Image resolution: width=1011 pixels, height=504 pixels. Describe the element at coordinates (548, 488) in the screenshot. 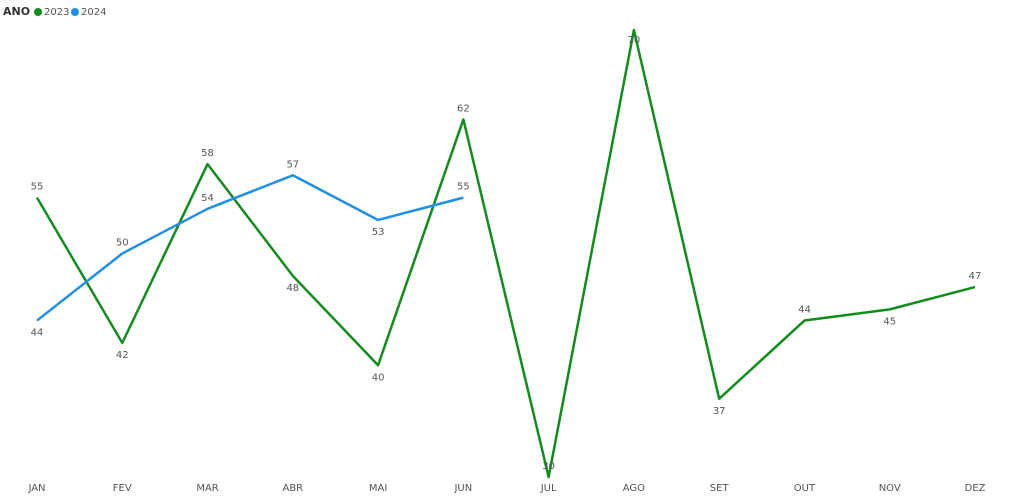

I see `x-tick-label: JUL` at that location.